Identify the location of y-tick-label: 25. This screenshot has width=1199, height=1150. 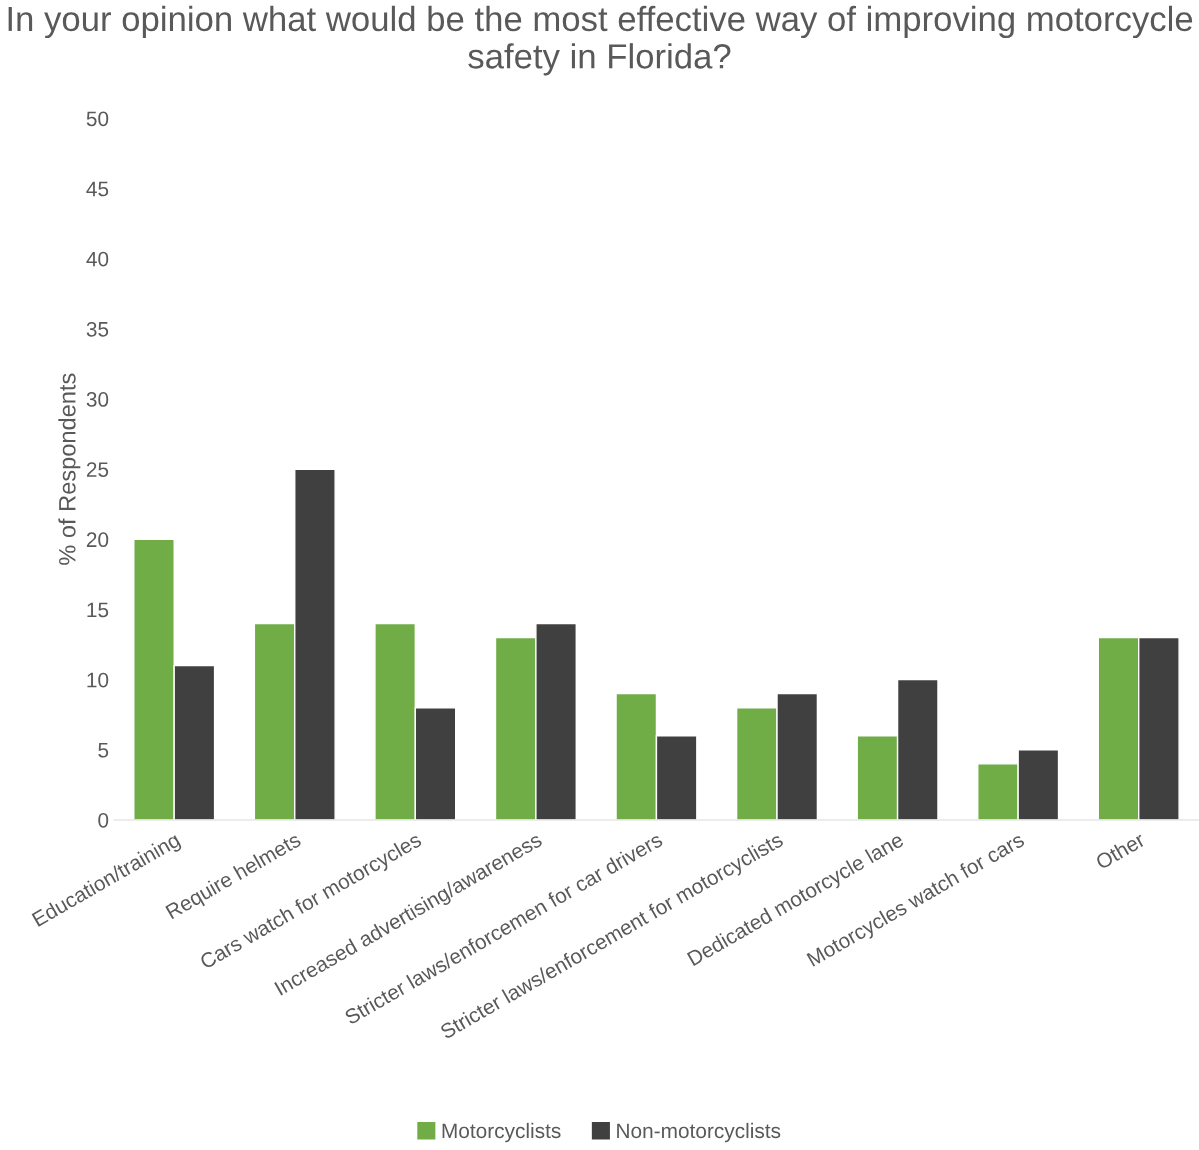
(97, 469).